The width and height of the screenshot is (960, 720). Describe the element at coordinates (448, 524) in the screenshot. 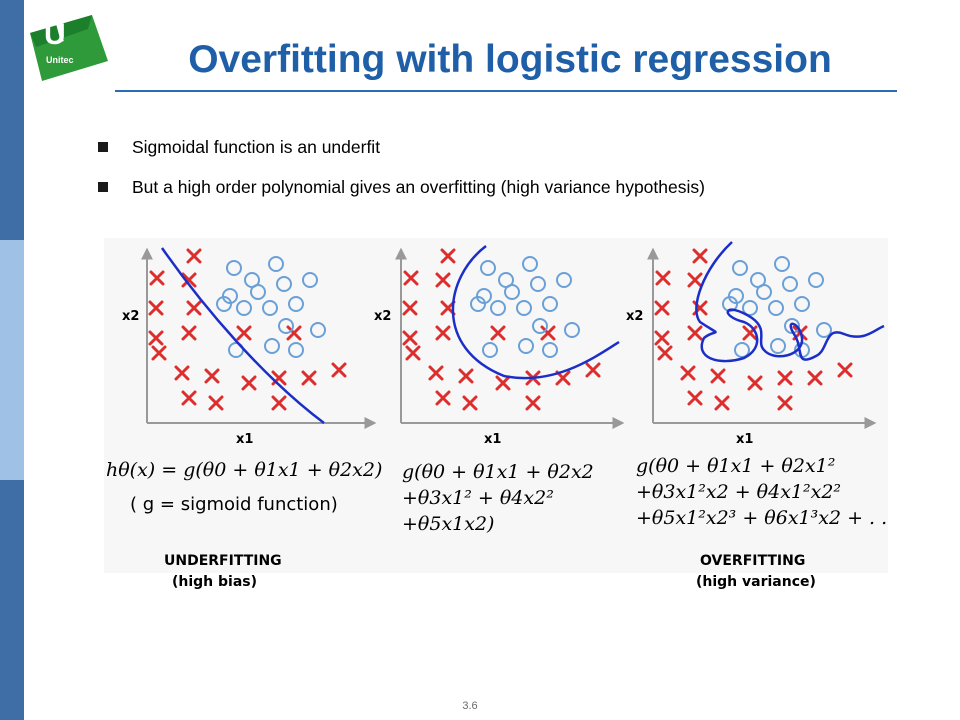

I see `formula-line-3: +θ5x1x2)` at that location.